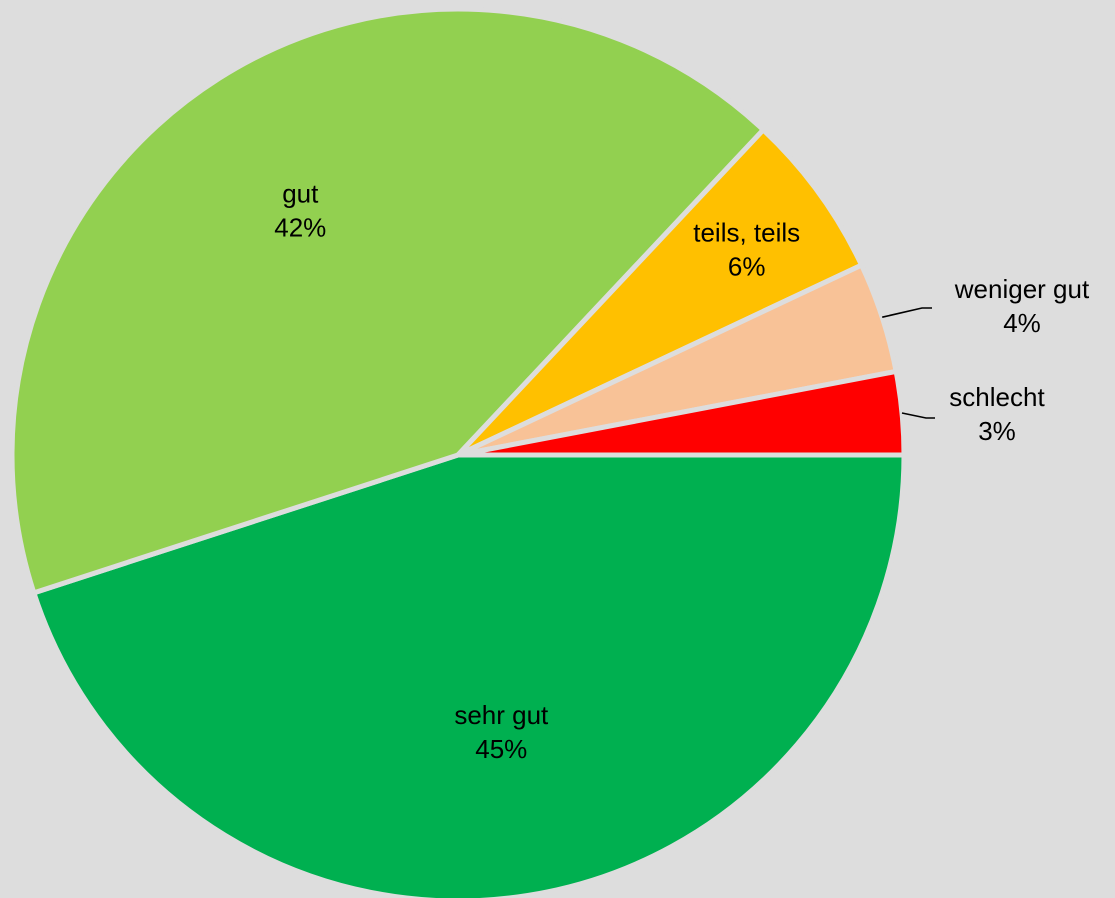 This screenshot has height=898, width=1115. Describe the element at coordinates (746, 232) in the screenshot. I see `slice-category-label: teils, teils` at that location.